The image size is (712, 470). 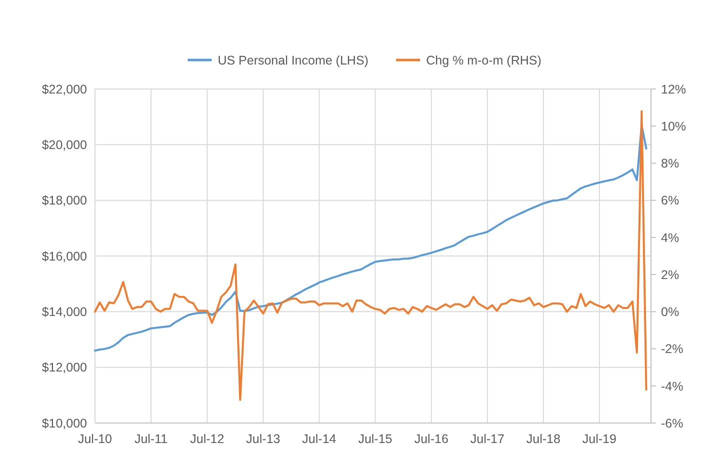 What do you see at coordinates (672, 423) in the screenshot?
I see `y2-tick-label: -6%` at bounding box center [672, 423].